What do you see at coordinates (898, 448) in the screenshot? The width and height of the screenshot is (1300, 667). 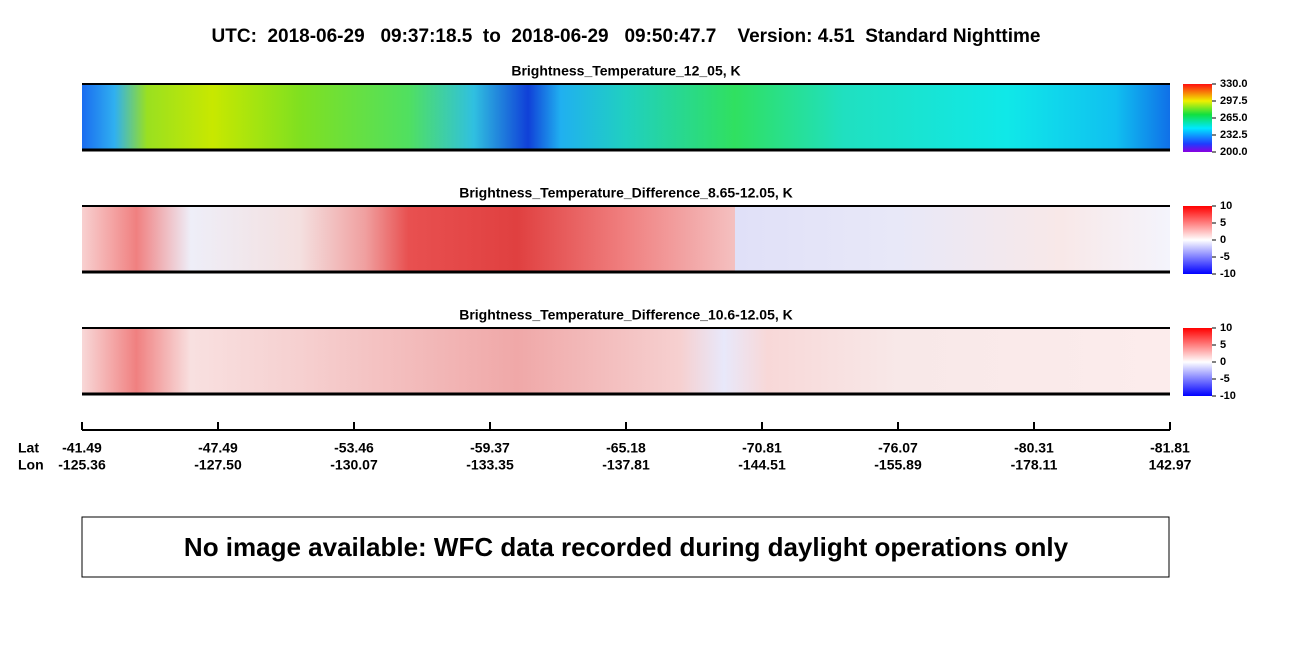 I see `lat-tick-label: -76.07` at bounding box center [898, 448].